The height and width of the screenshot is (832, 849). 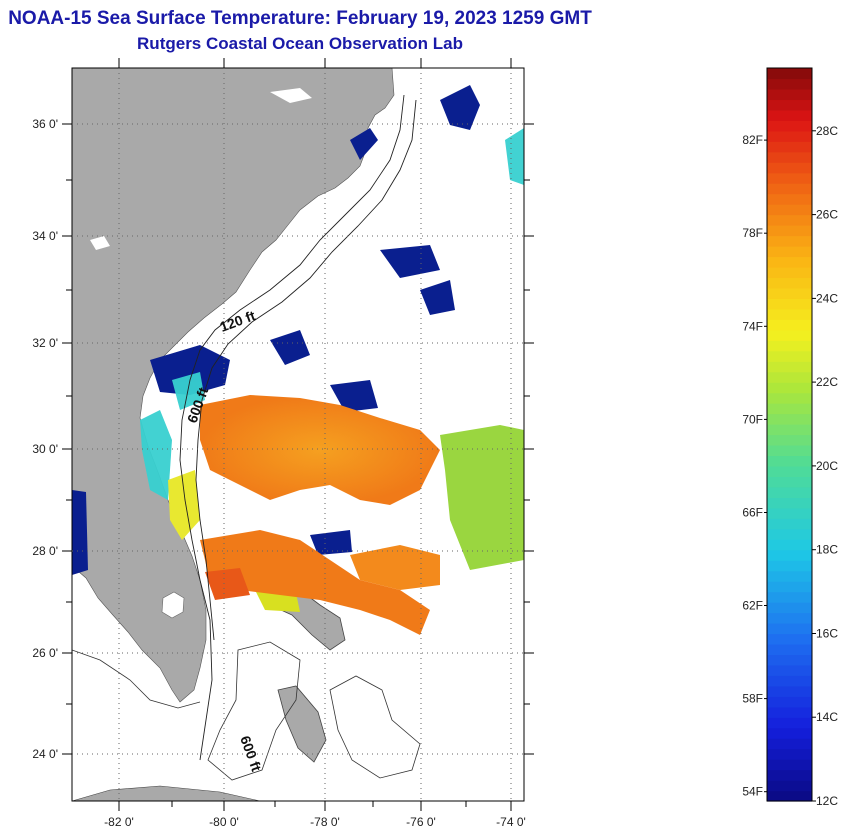 I want to click on celsius-label: 22C, so click(x=827, y=382).